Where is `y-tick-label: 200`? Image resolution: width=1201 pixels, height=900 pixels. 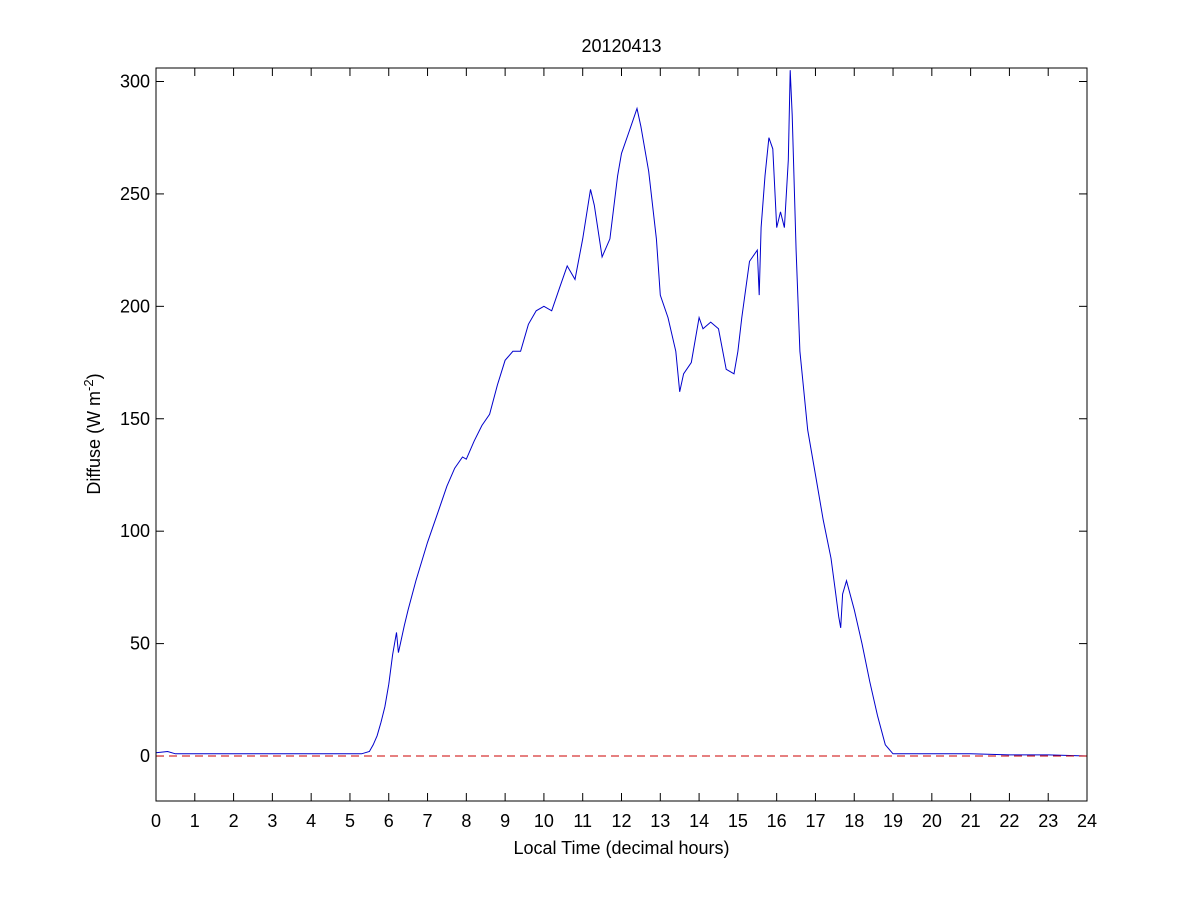
y-tick-label: 200 is located at coordinates (135, 306).